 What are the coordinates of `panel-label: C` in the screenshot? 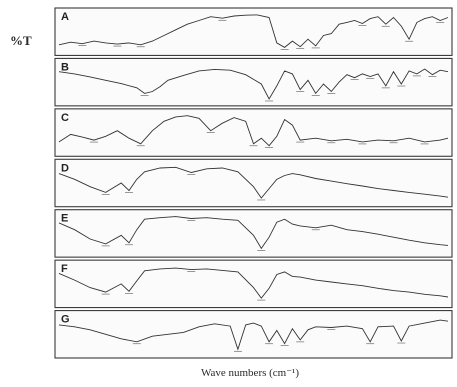 It's located at (65, 118).